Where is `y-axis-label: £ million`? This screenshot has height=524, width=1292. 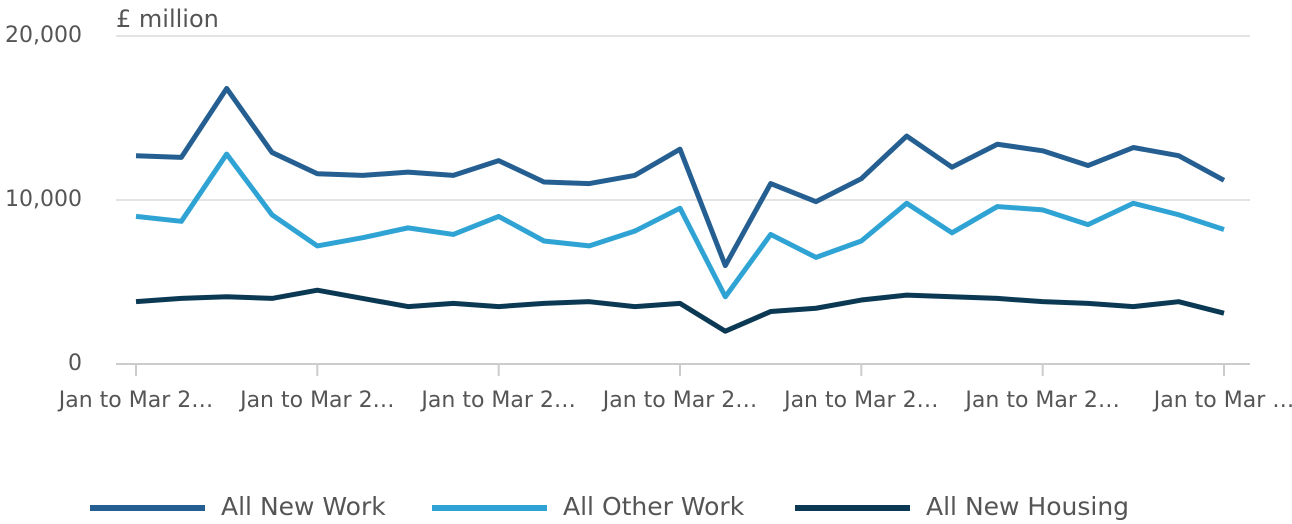
y-axis-label: £ million is located at coordinates (167, 19).